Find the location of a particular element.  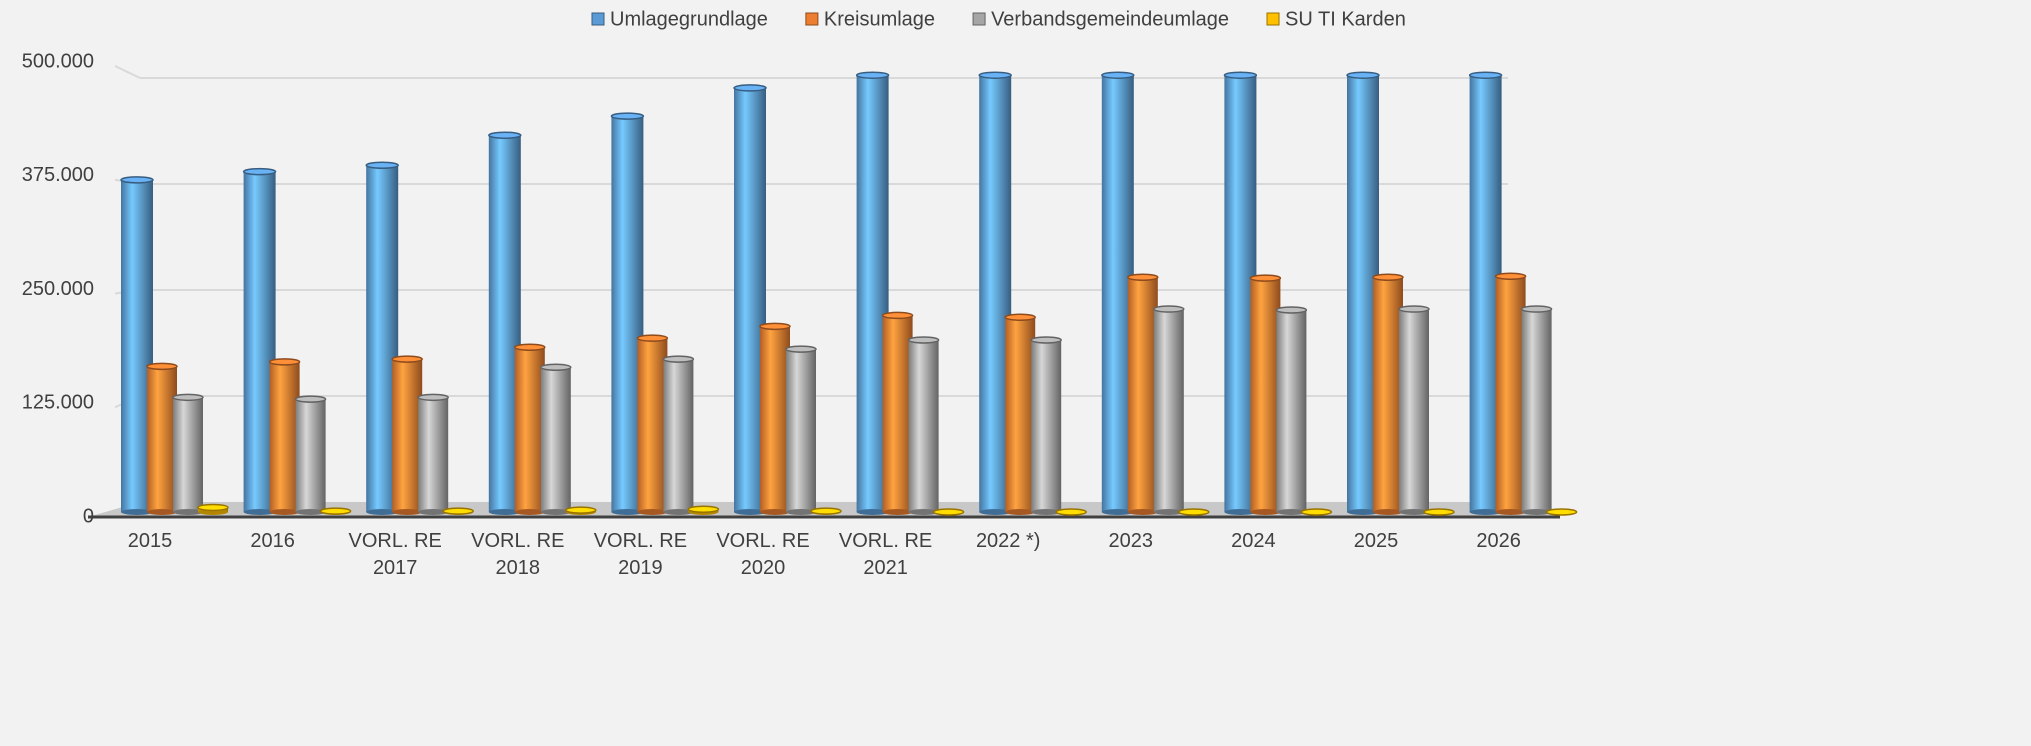

y-tick-label: 250.000 is located at coordinates (58, 289).